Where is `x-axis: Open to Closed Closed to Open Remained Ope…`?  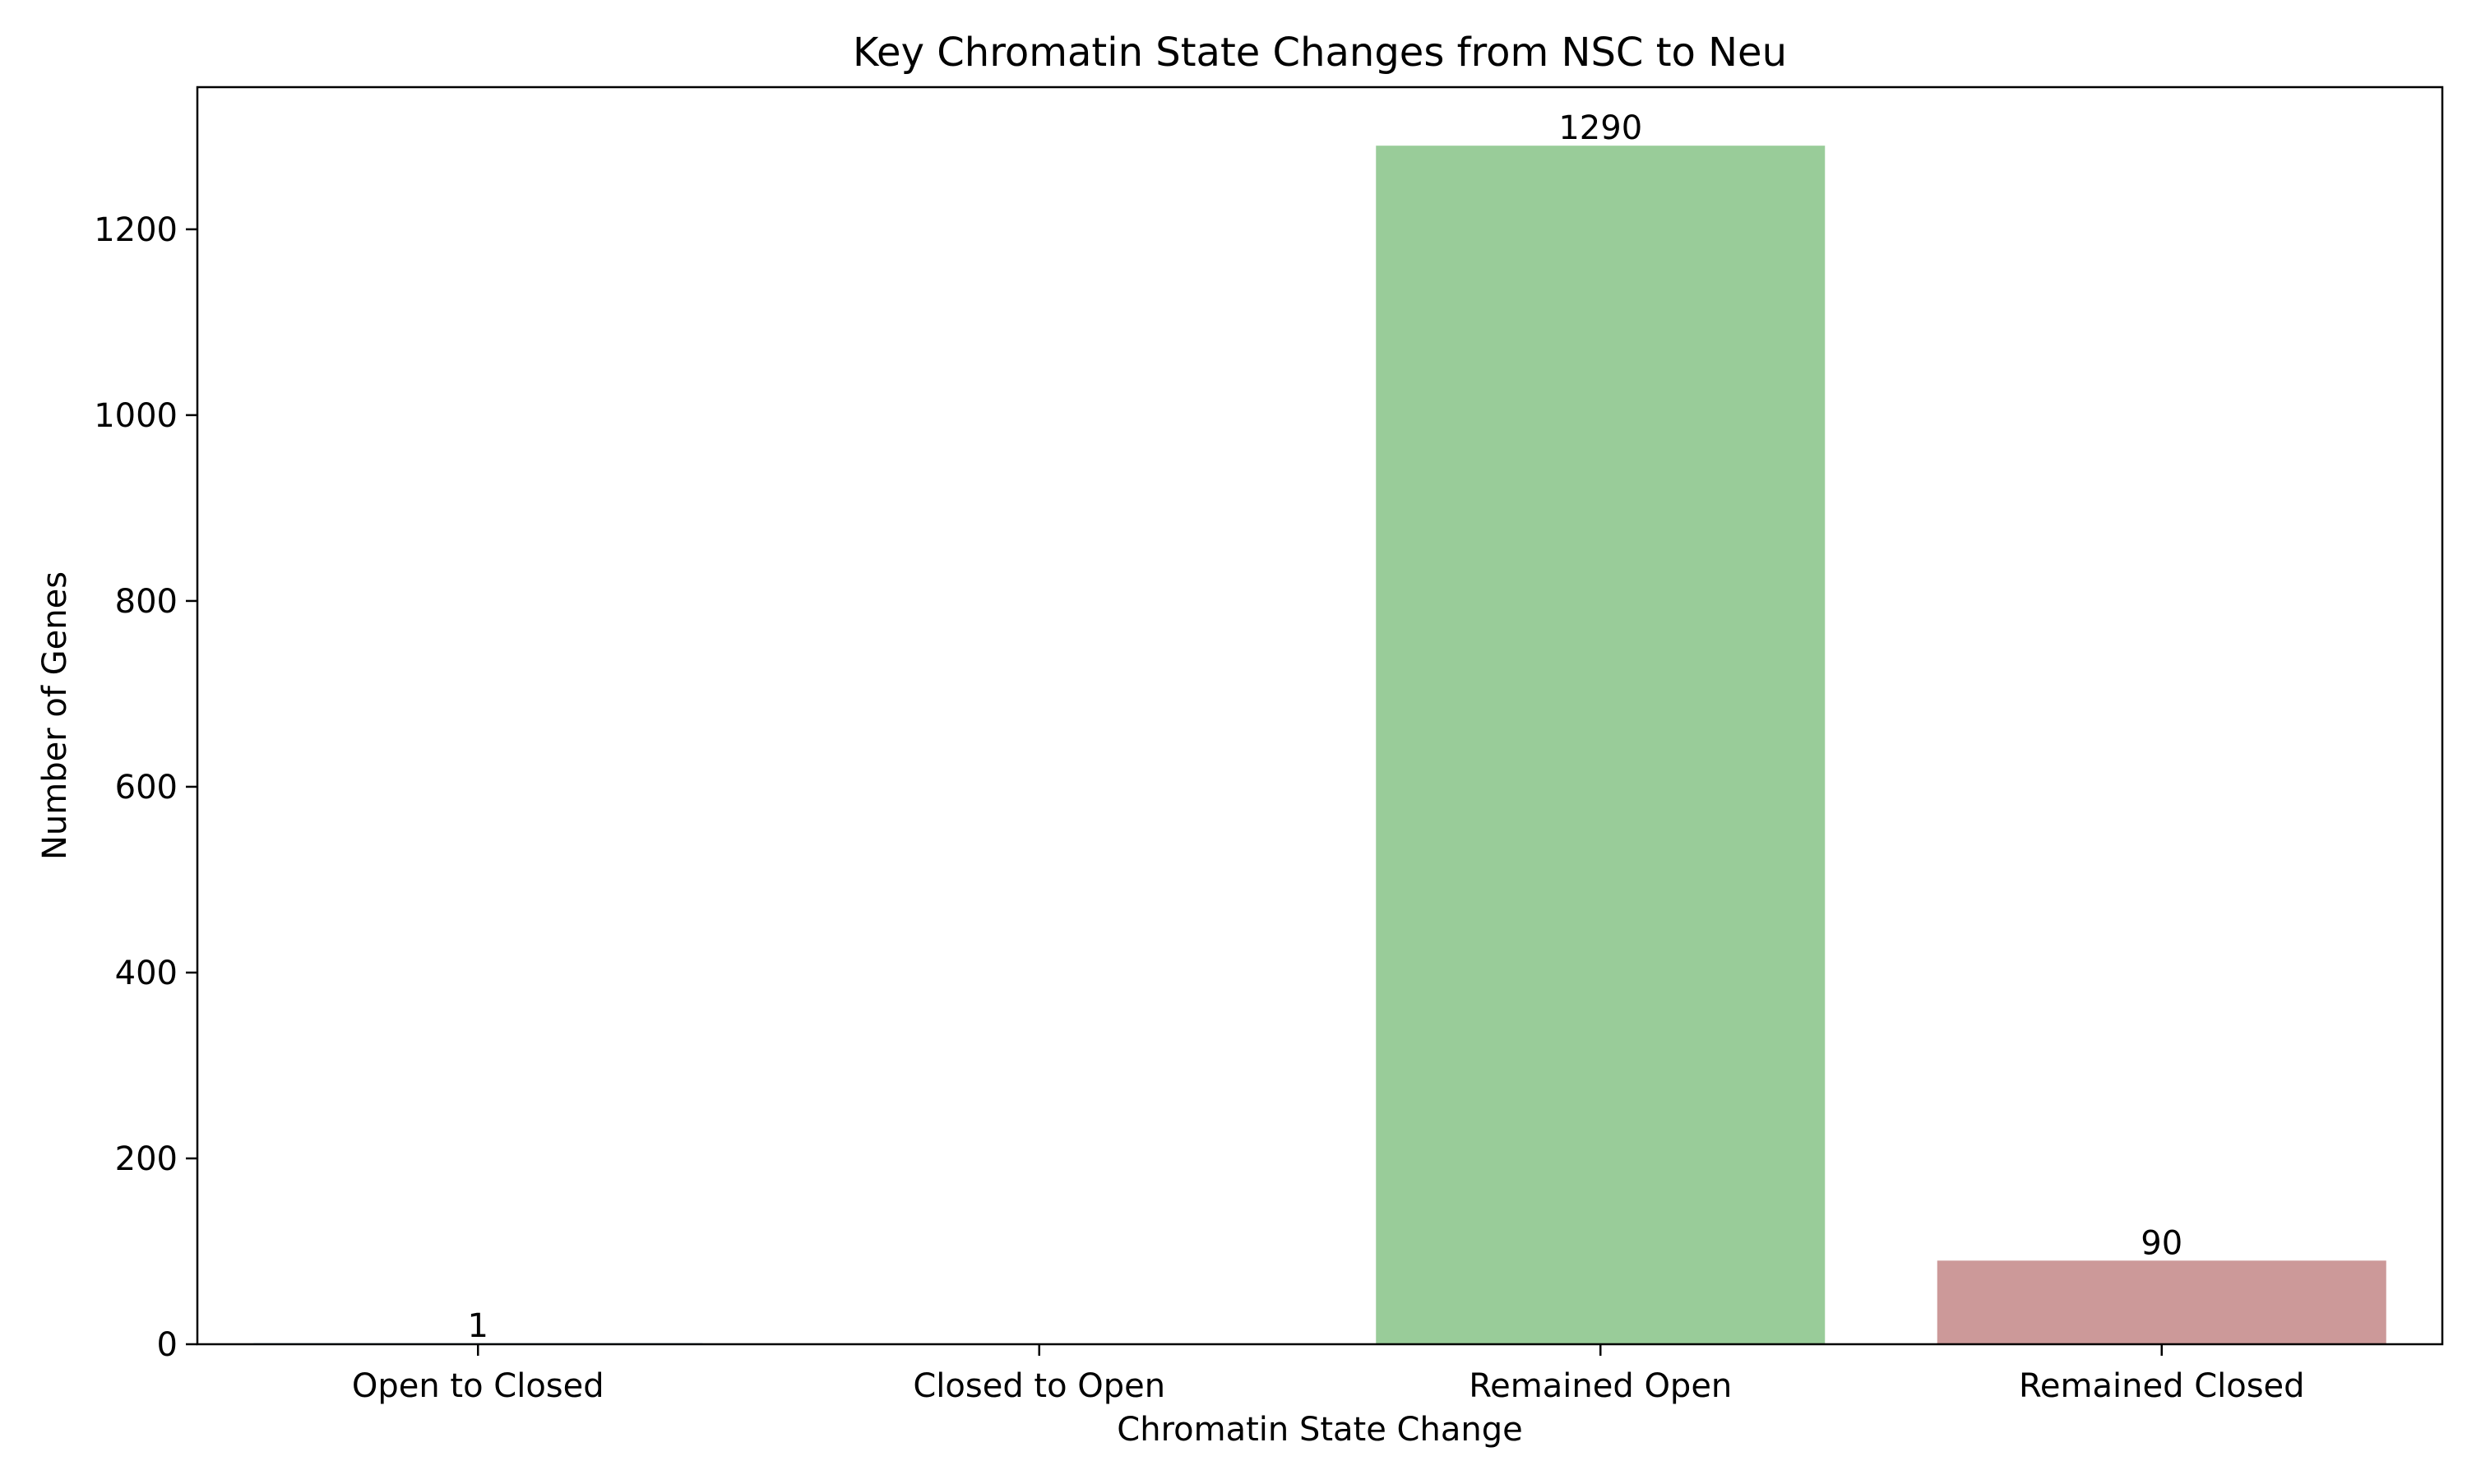
x-axis: Open to Closed Closed to Open Remained Ope… is located at coordinates (1328, 1374).